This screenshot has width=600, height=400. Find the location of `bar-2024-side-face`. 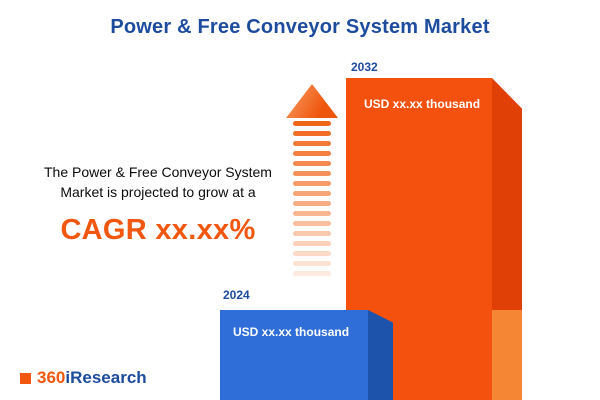

bar-2024-side-face is located at coordinates (380, 355).